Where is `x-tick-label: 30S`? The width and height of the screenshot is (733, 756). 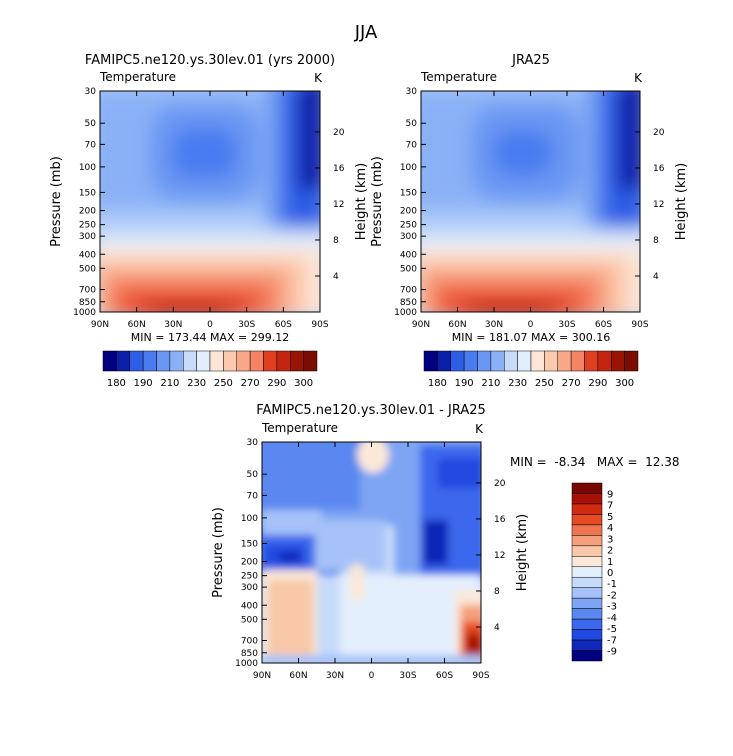 x-tick-label: 30S is located at coordinates (407, 676).